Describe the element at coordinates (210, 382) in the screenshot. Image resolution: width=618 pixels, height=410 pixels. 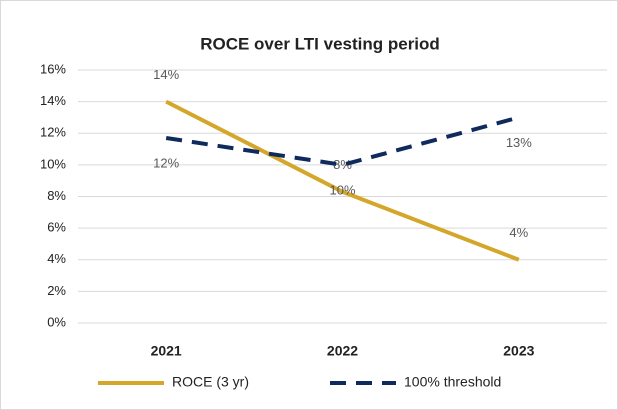
I see `legend-label: ROCE (3 yr)` at that location.